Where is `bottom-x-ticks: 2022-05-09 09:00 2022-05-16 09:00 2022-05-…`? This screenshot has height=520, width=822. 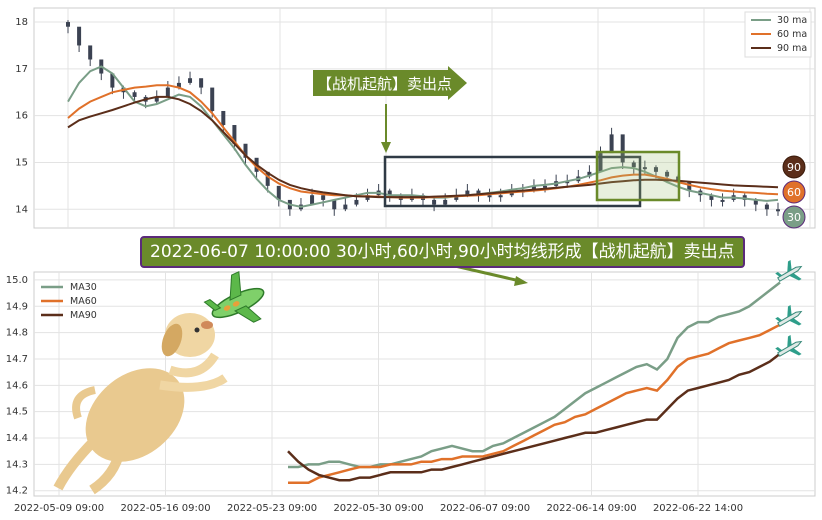 bottom-x-ticks: 2022-05-09 09:00 2022-05-16 09:00 2022-05-… is located at coordinates (378, 508).